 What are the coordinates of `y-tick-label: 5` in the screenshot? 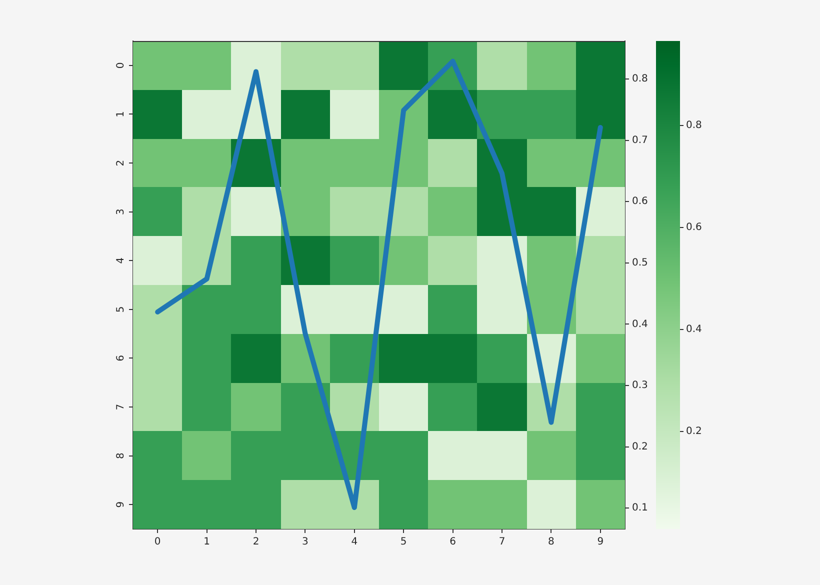 It's located at (121, 309).